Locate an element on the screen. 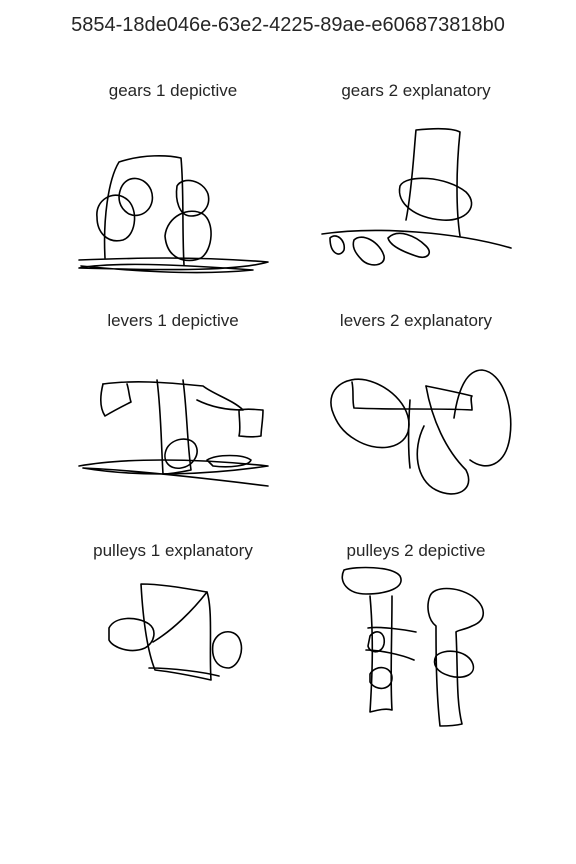 The width and height of the screenshot is (576, 864). sketch-panel-gears-2: gears 2 explanatory is located at coordinates (416, 190).